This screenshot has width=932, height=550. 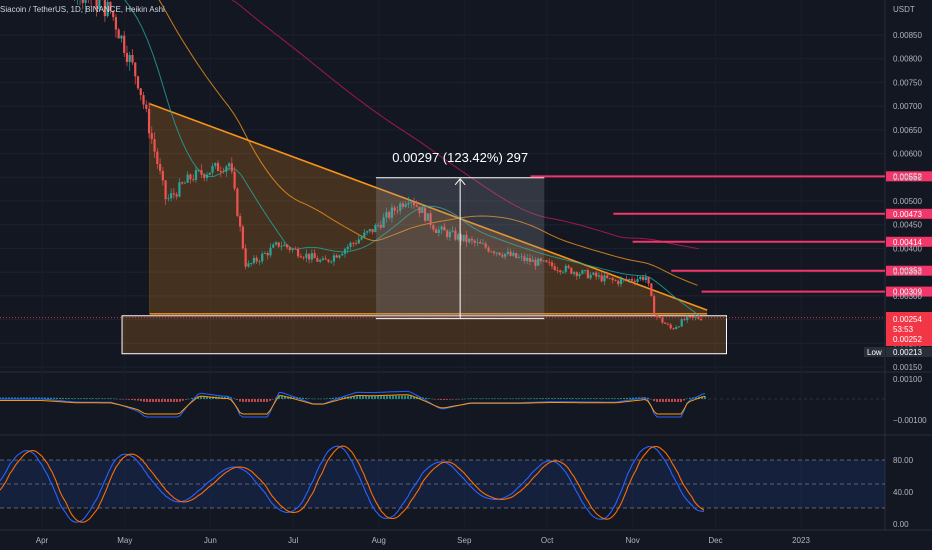 I want to click on measure-label: 0.00297 (123.42%) 297, so click(x=460, y=157).